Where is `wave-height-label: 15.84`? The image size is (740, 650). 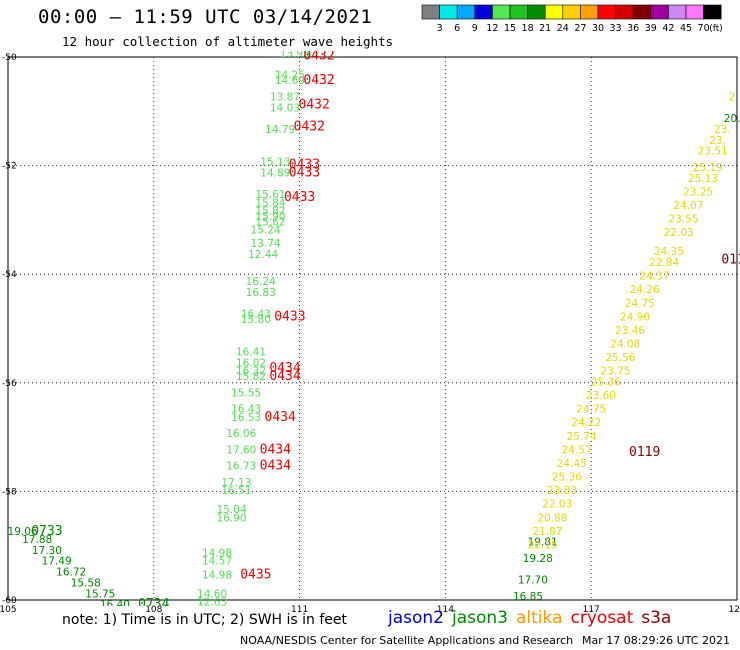
wave-height-label: 15.84 is located at coordinates (270, 203).